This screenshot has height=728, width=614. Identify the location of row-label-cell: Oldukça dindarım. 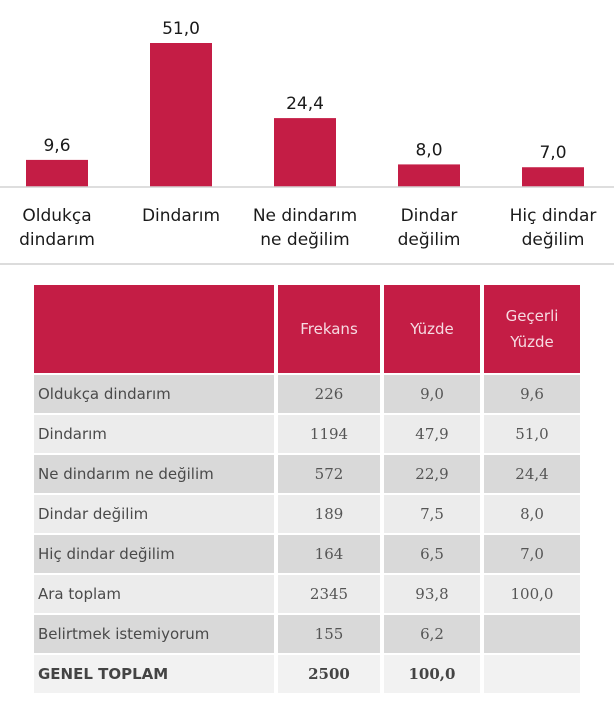
(154, 394).